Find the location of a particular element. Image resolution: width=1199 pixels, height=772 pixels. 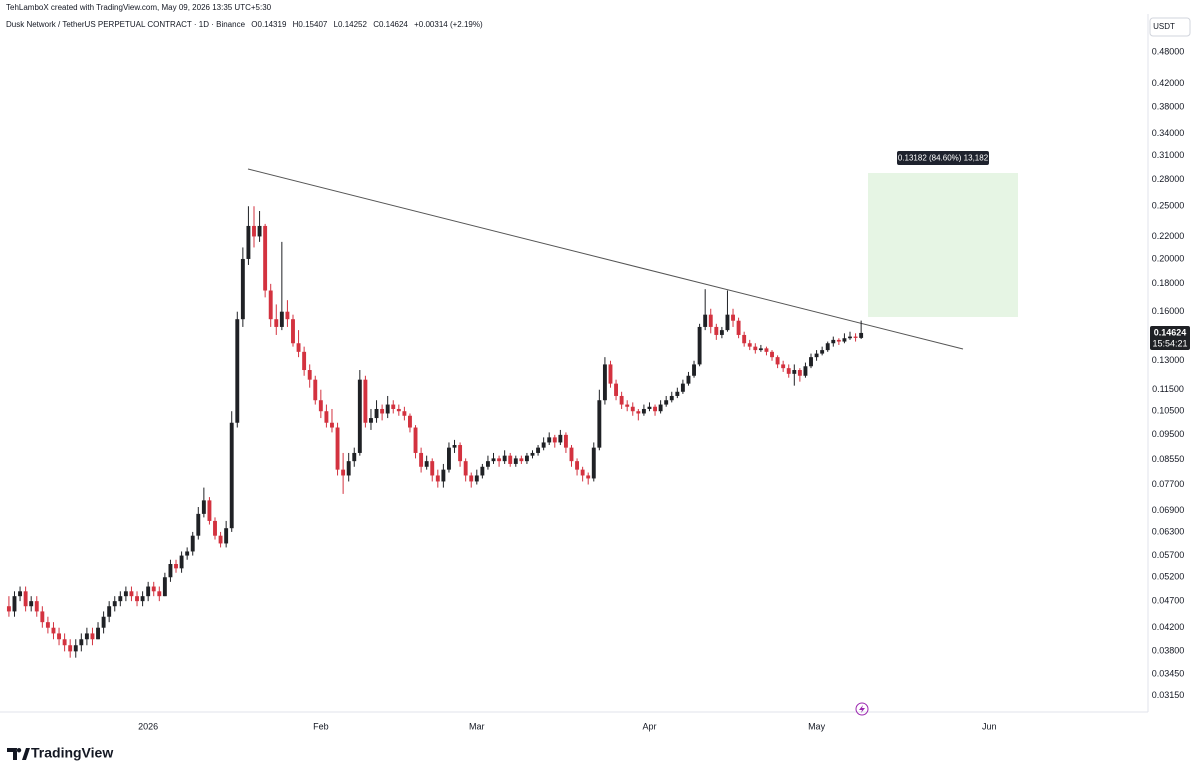

y-tick-label: 0.06300 is located at coordinates (1168, 531).